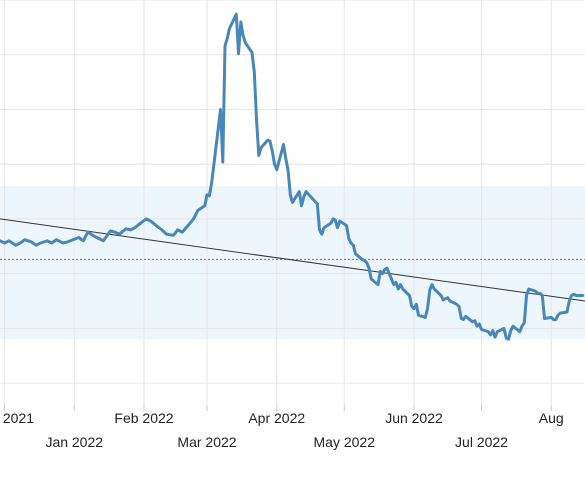 The height and width of the screenshot is (477, 585). Describe the element at coordinates (18, 418) in the screenshot. I see `x-tick-label: 2021` at that location.